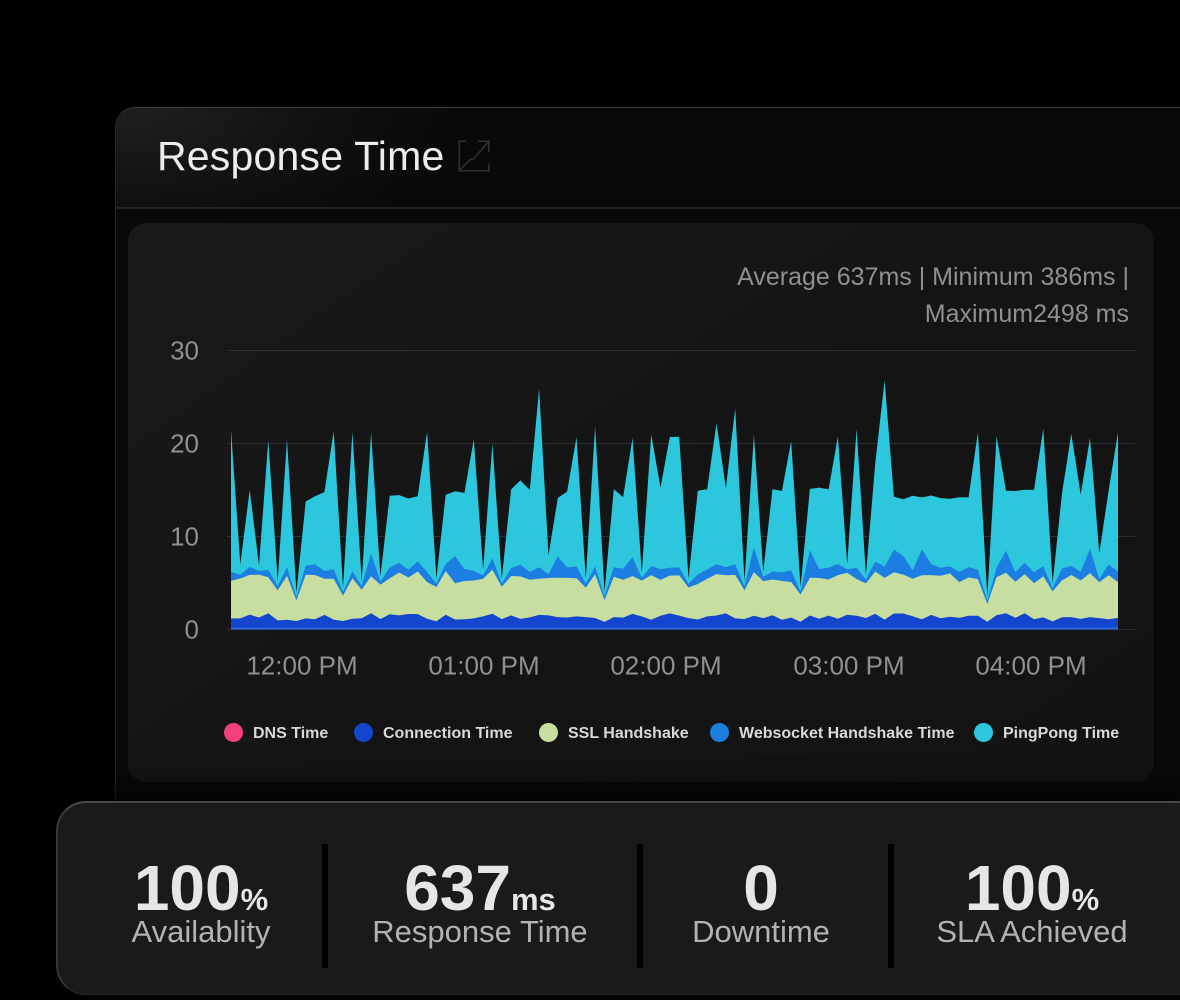 The image size is (1180, 1000). Describe the element at coordinates (184, 537) in the screenshot. I see `svg-text: 10` at that location.